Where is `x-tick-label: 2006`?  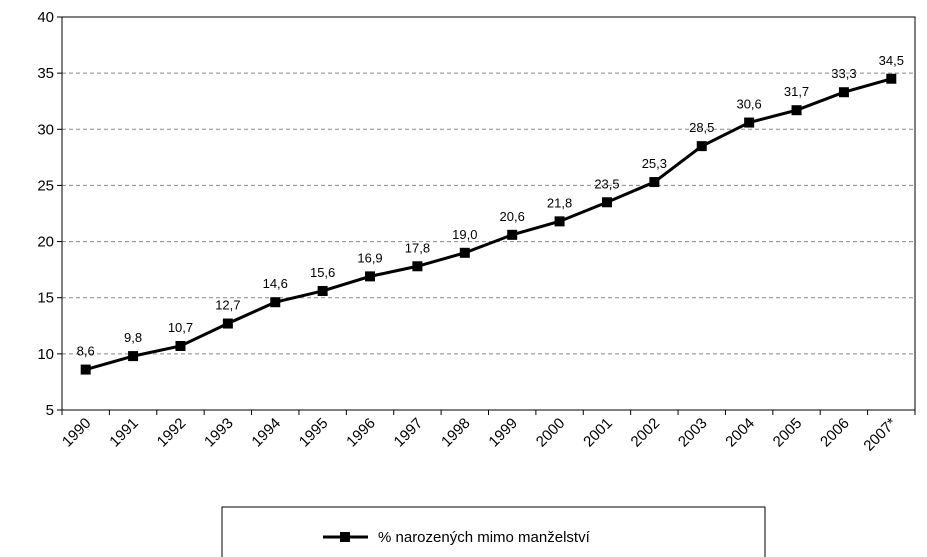 x-tick-label: 2006 is located at coordinates (835, 433).